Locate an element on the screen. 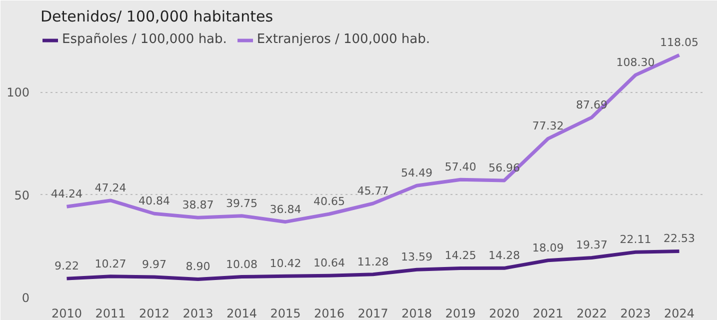  data-label: 14.25 is located at coordinates (460, 255).